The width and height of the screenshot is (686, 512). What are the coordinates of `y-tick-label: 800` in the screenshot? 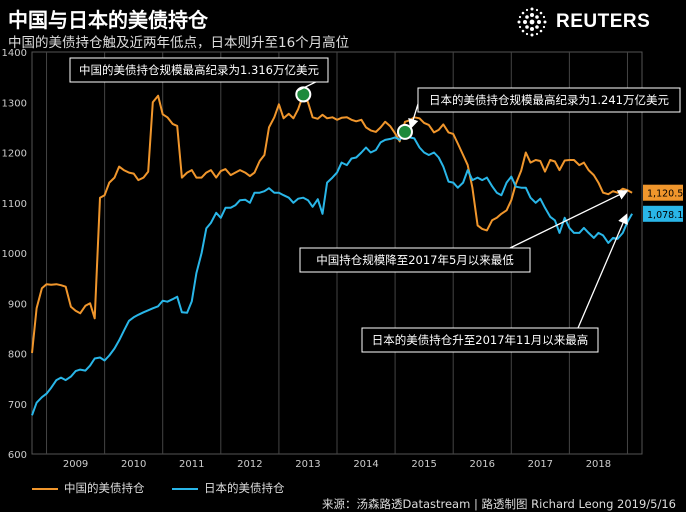 It's located at (17, 355).